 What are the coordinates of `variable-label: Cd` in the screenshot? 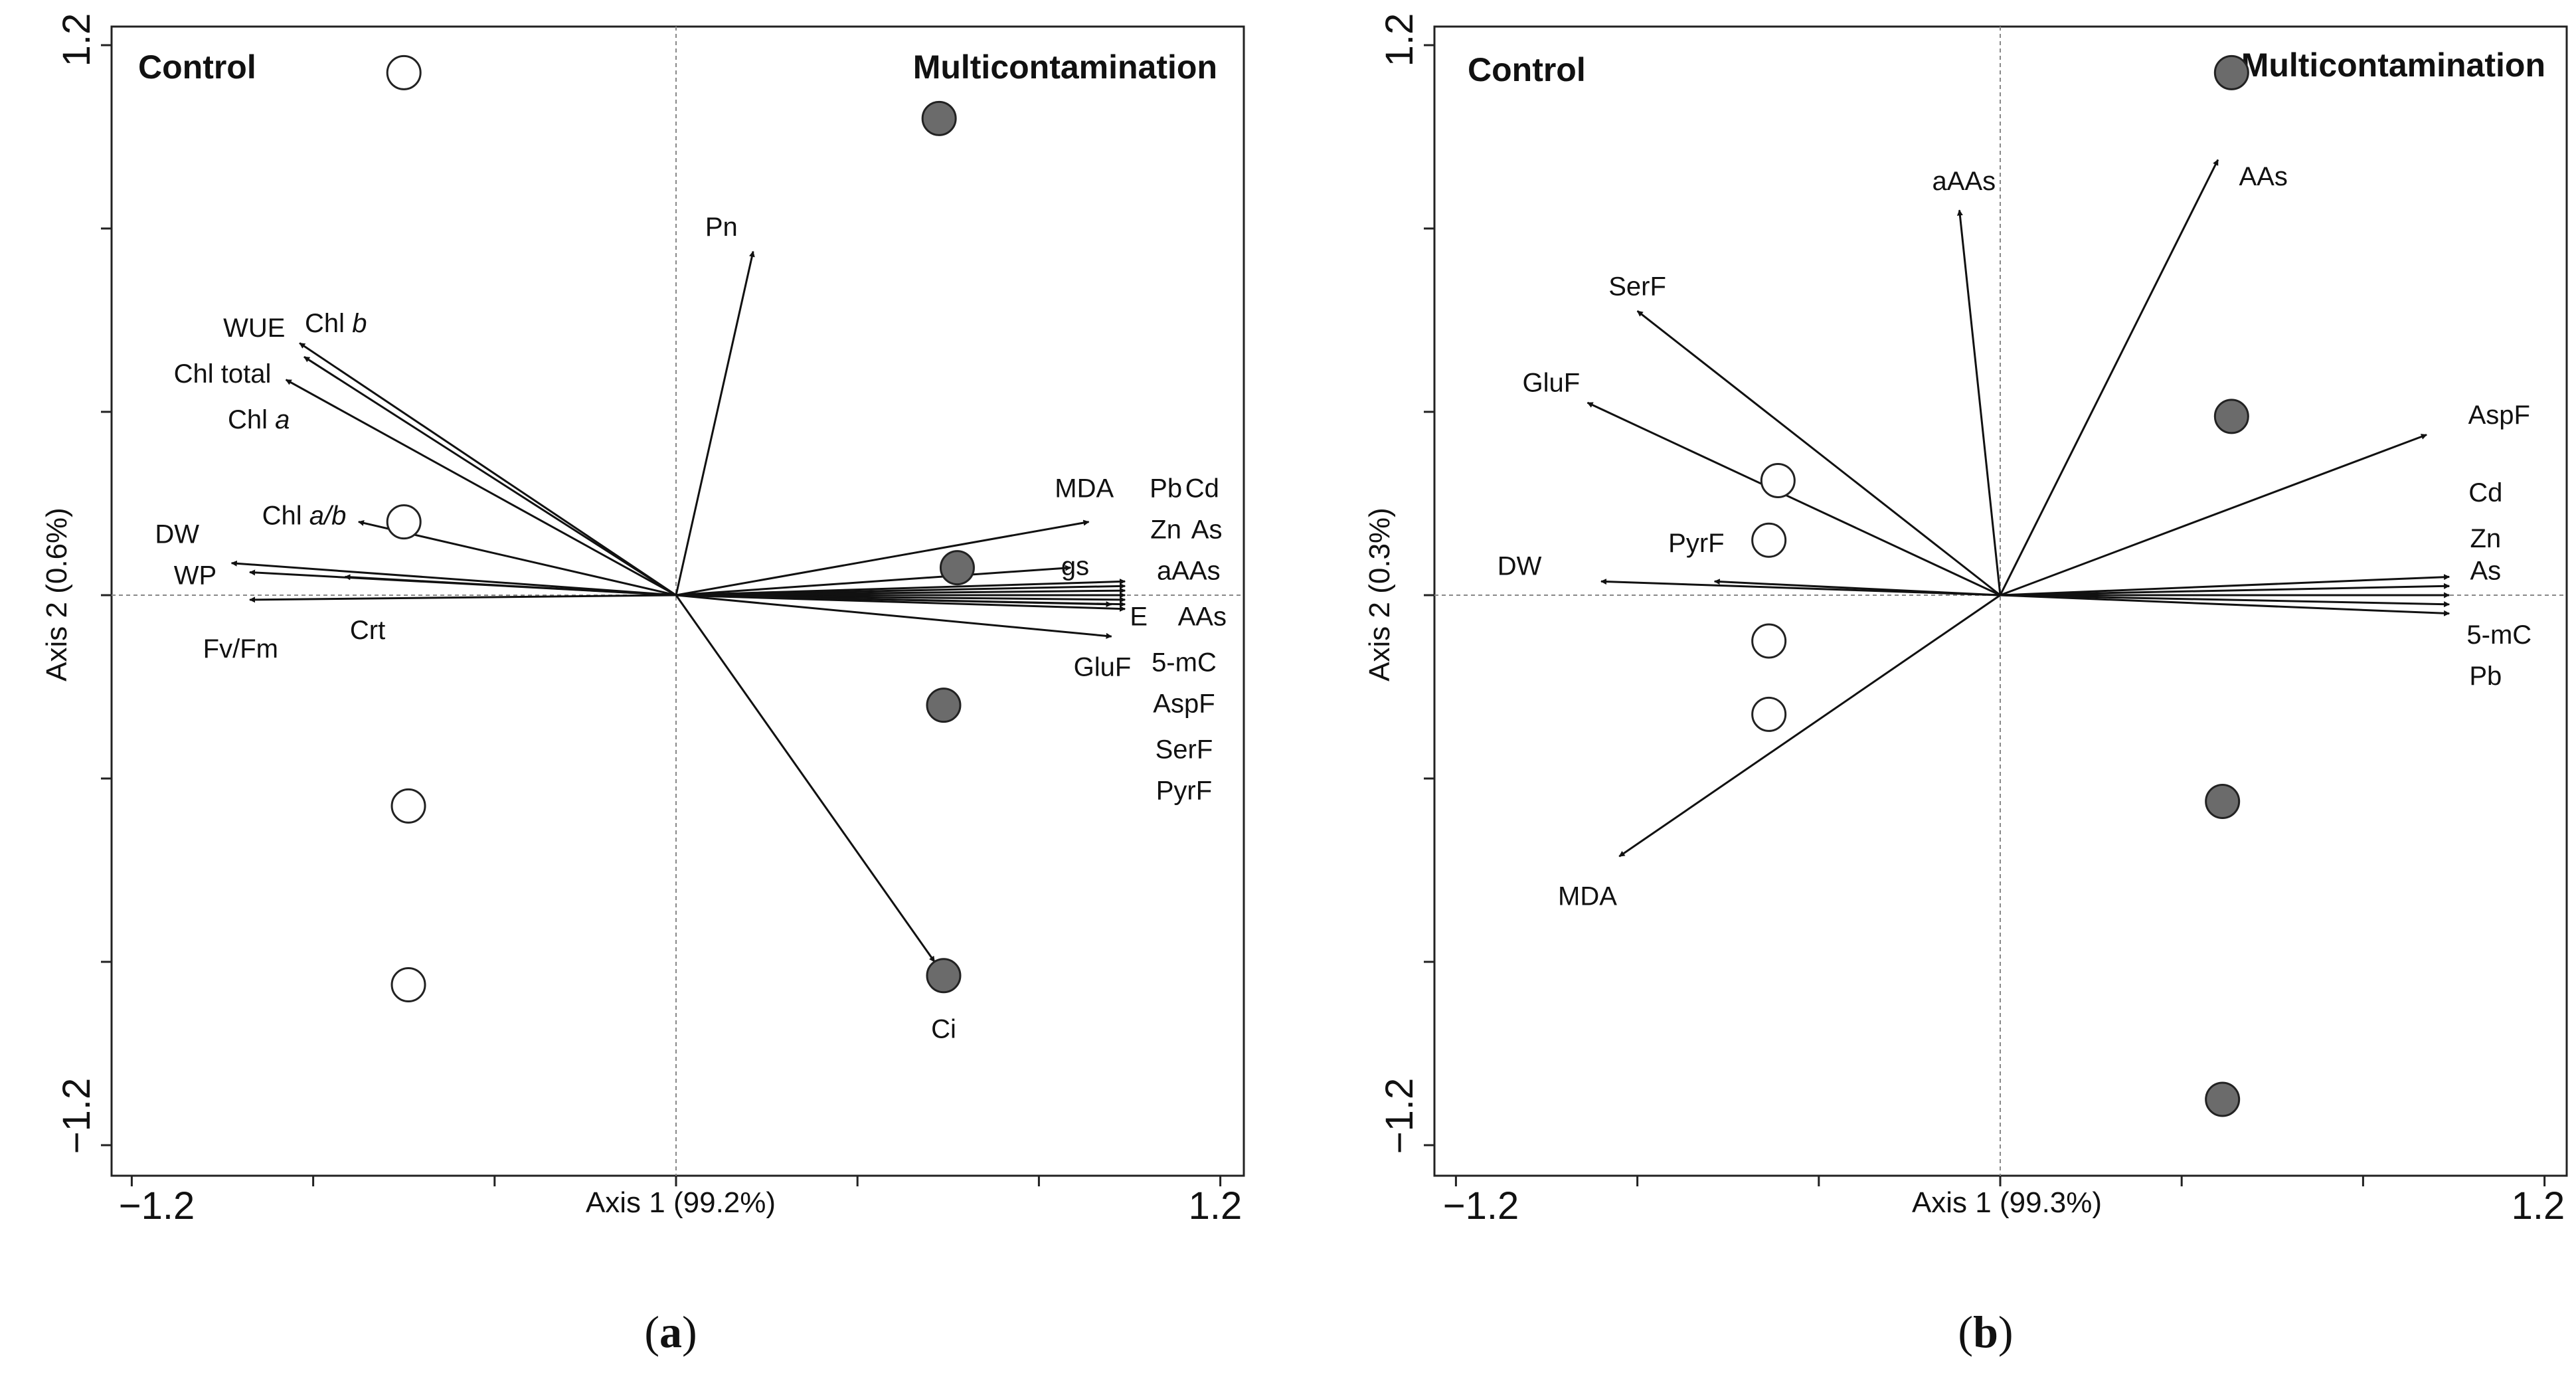 It's located at (1202, 488).